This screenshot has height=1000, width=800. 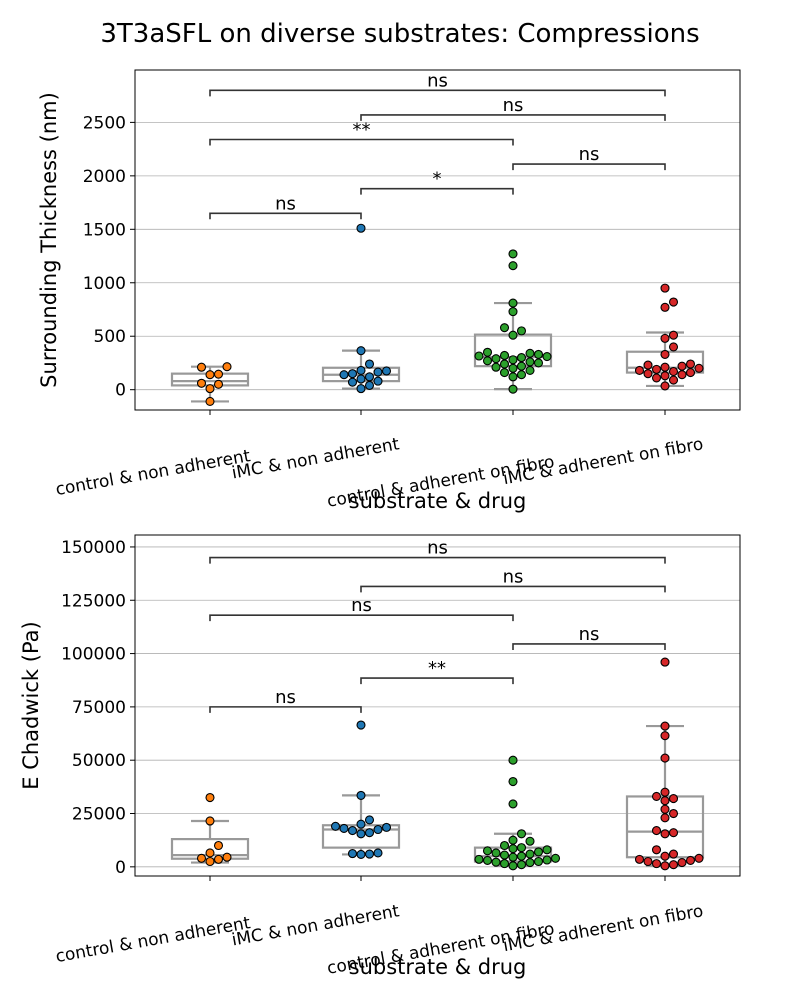 I want to click on significance-label: **, so click(x=437, y=668).